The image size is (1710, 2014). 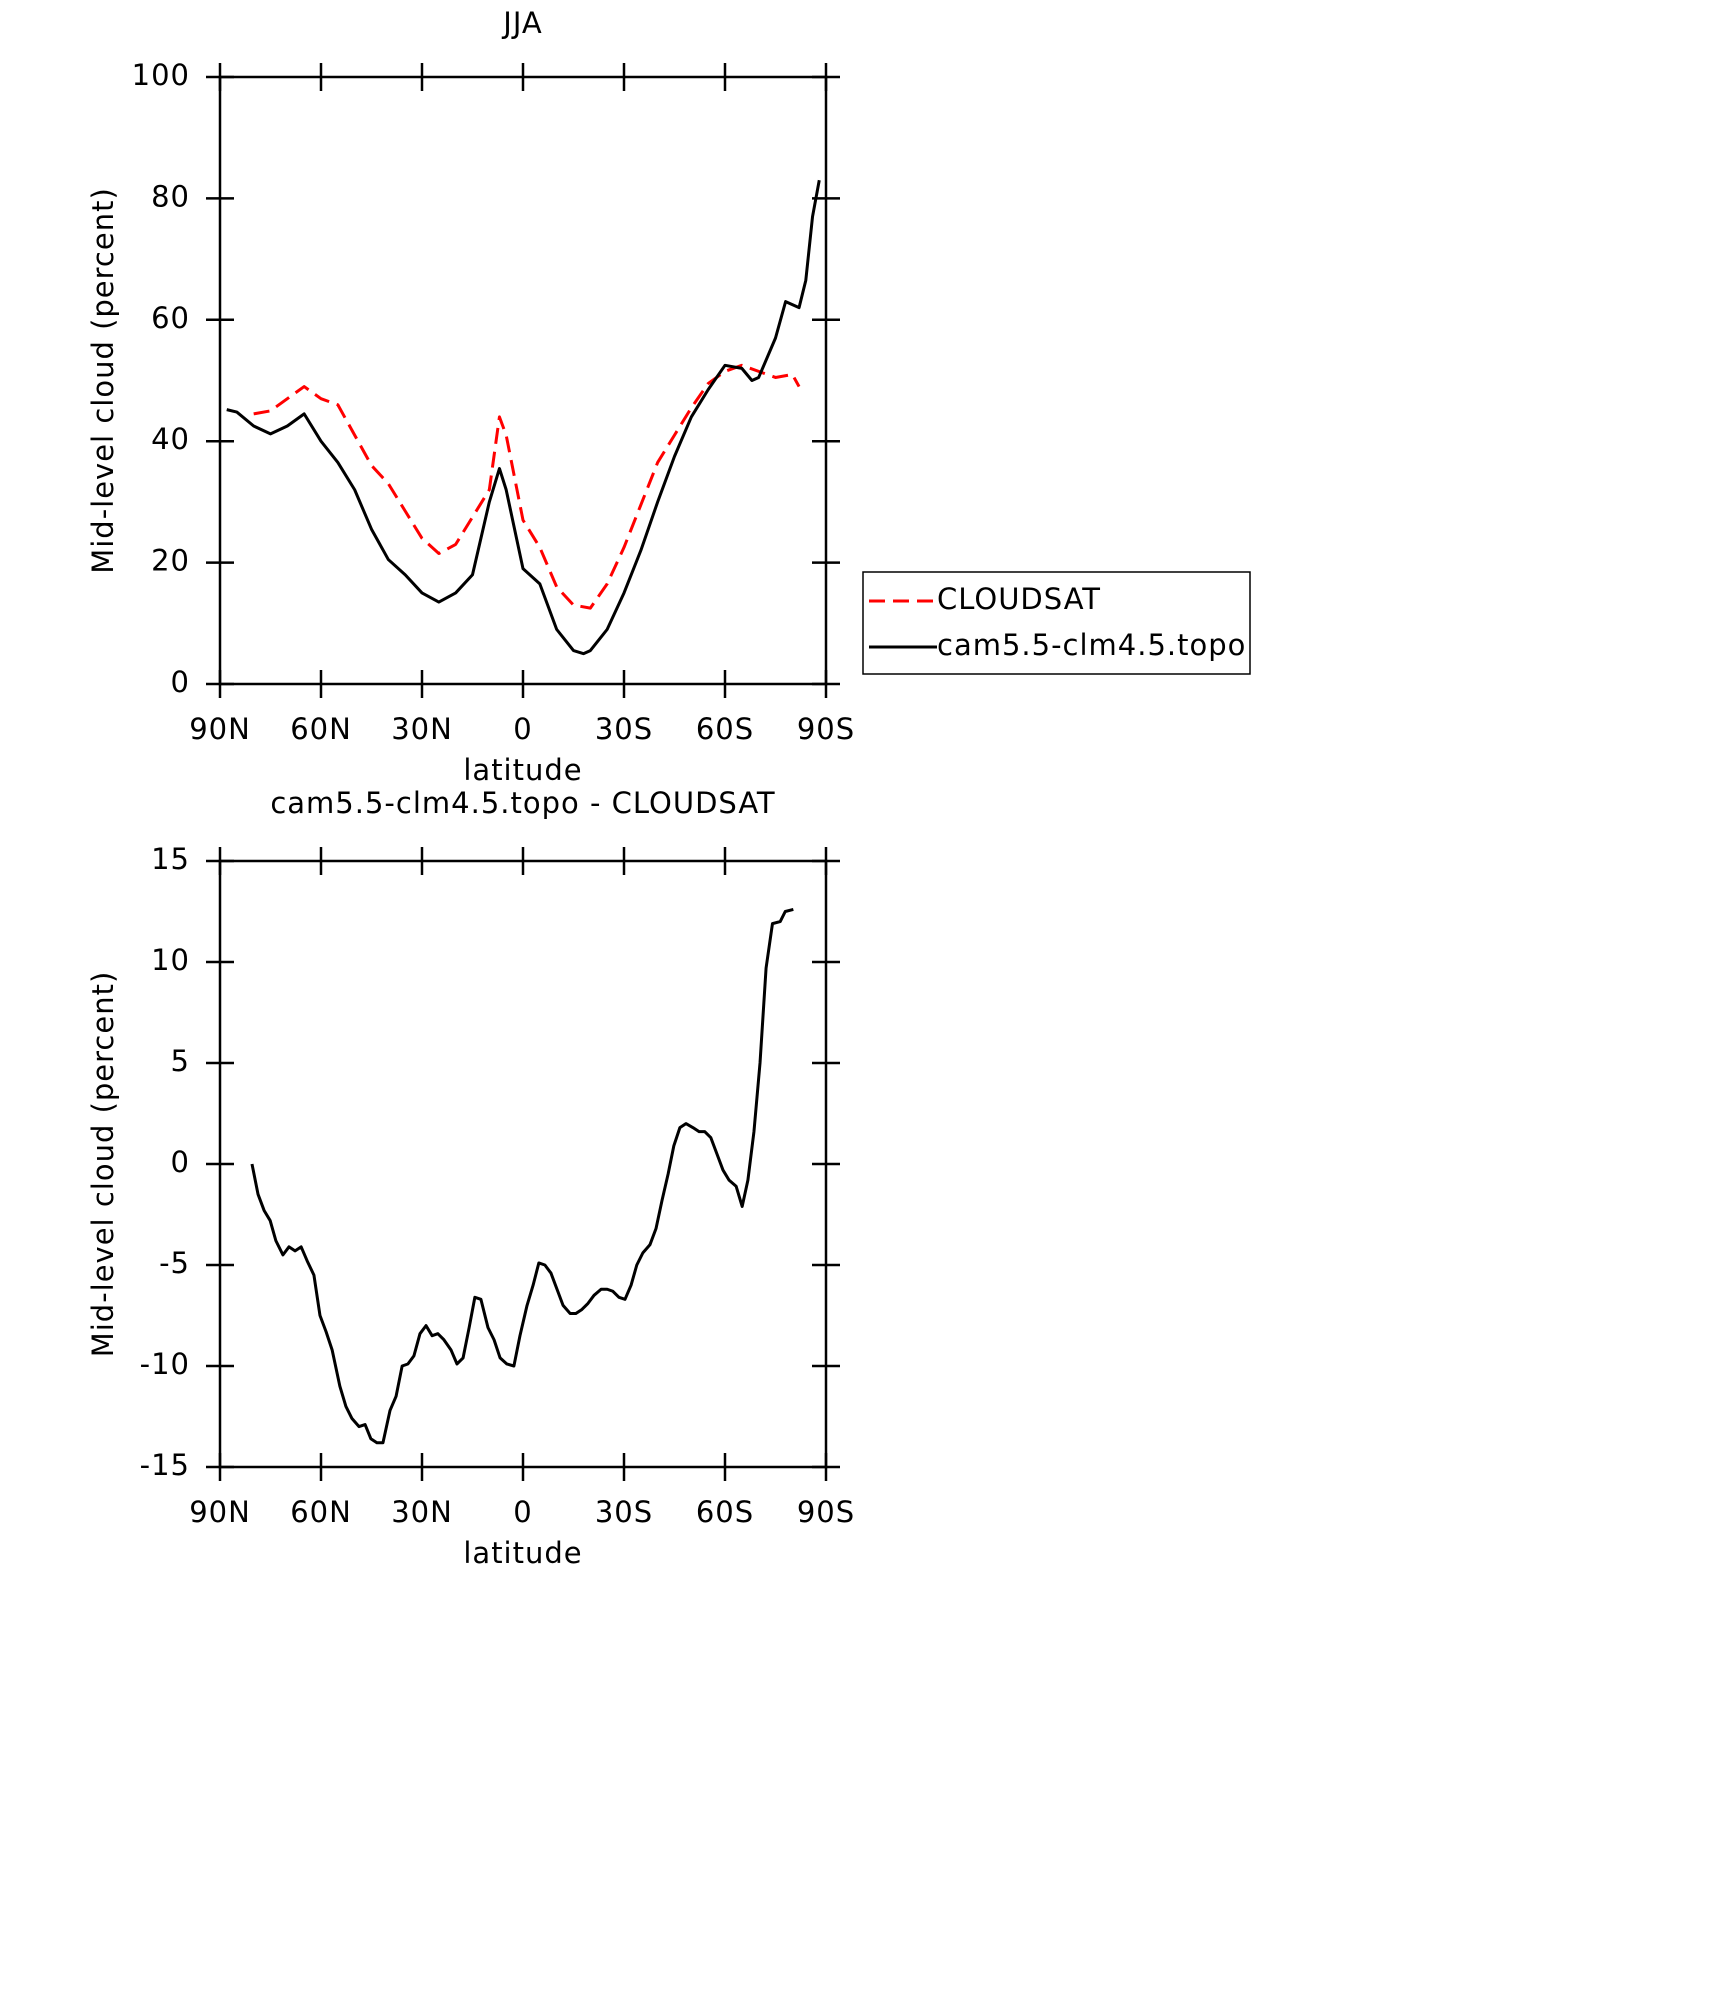 I want to click on chart-title: cam5.5-clm4.5.topo - CLOUDSAT, so click(x=522, y=803).